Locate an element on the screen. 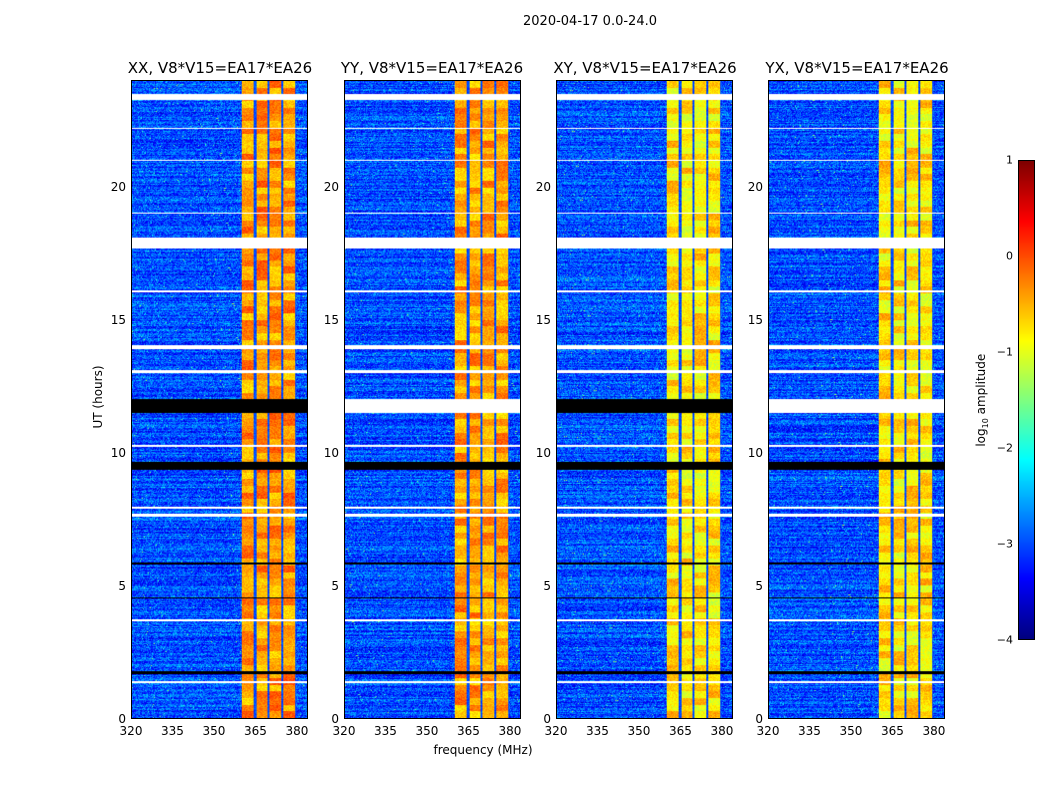 Image resolution: width=1050 pixels, height=800 pixels. colorbar-tick-label: 0 is located at coordinates (1009, 256).